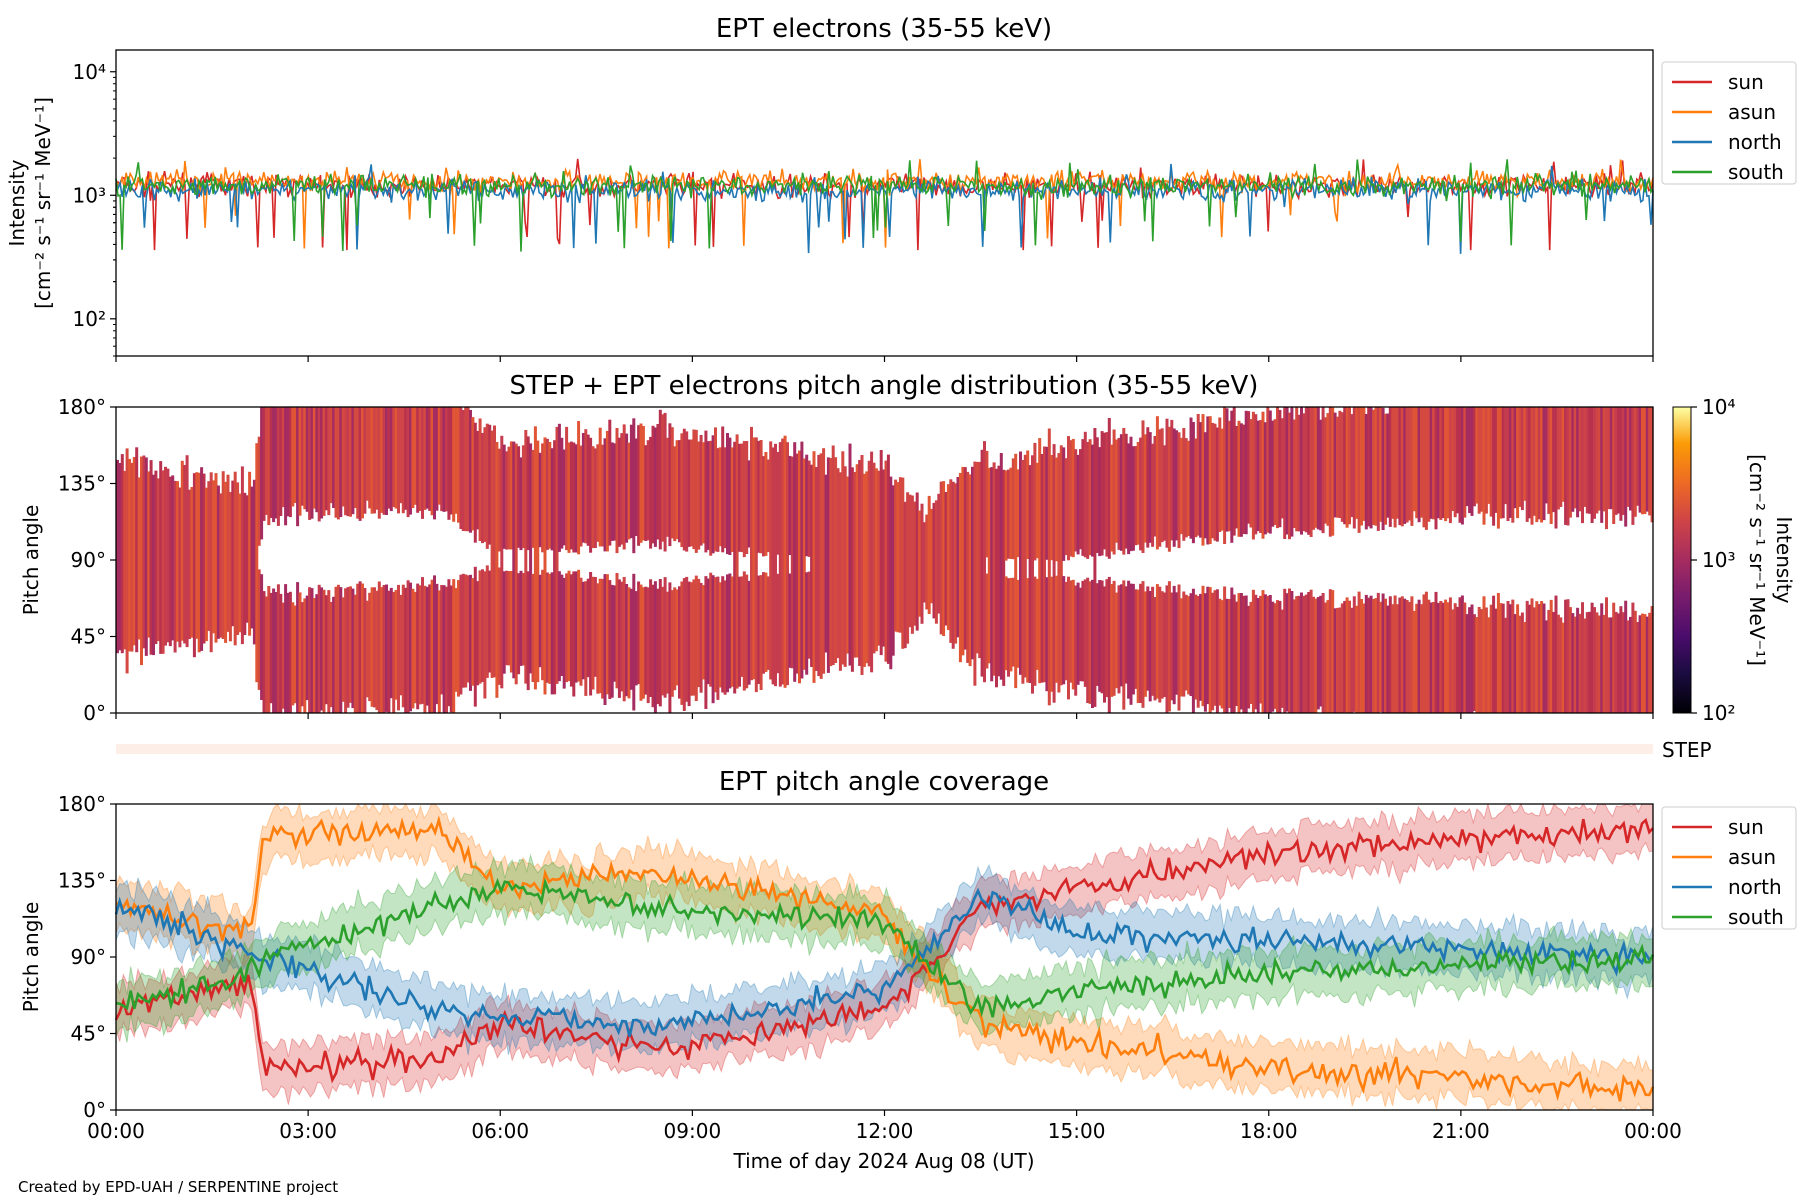  What do you see at coordinates (1687, 750) in the screenshot?
I see `step-strip-label: STEP` at bounding box center [1687, 750].